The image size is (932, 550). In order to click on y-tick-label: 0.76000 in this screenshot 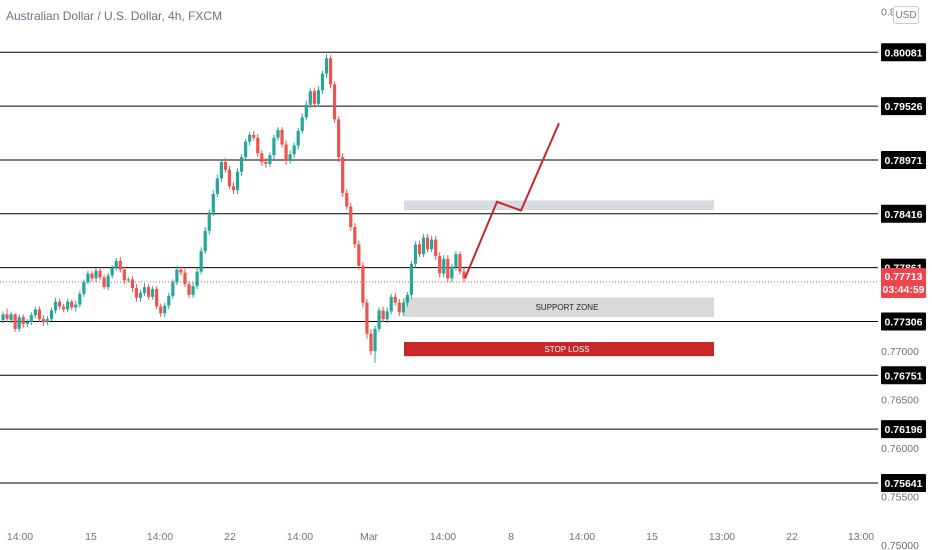, I will do `click(900, 449)`.